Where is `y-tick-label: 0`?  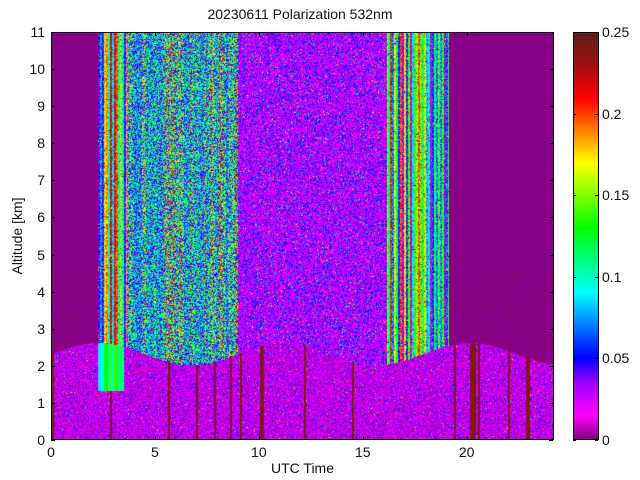
y-tick-label: 0 is located at coordinates (41, 440).